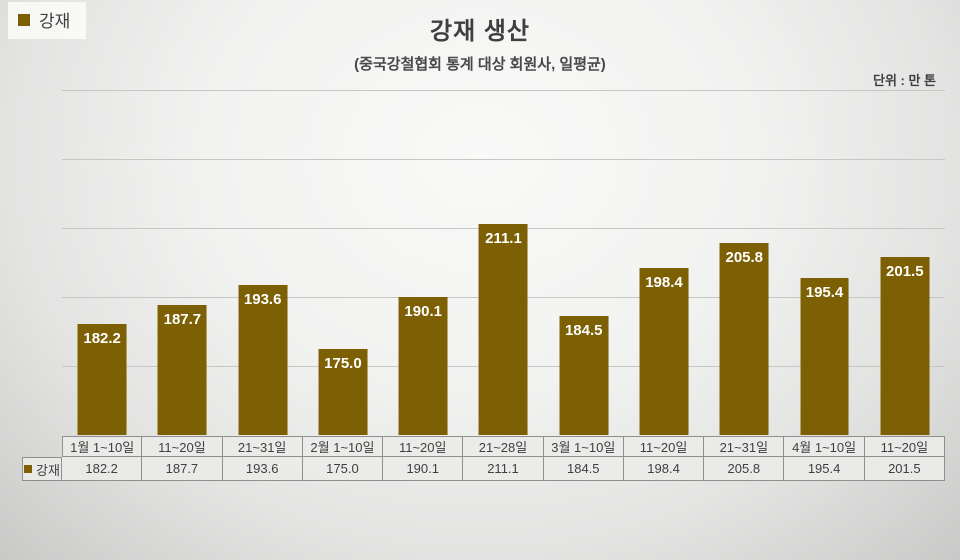 This screenshot has width=960, height=560. What do you see at coordinates (55, 21) in the screenshot?
I see `legend-label: 강재` at bounding box center [55, 21].